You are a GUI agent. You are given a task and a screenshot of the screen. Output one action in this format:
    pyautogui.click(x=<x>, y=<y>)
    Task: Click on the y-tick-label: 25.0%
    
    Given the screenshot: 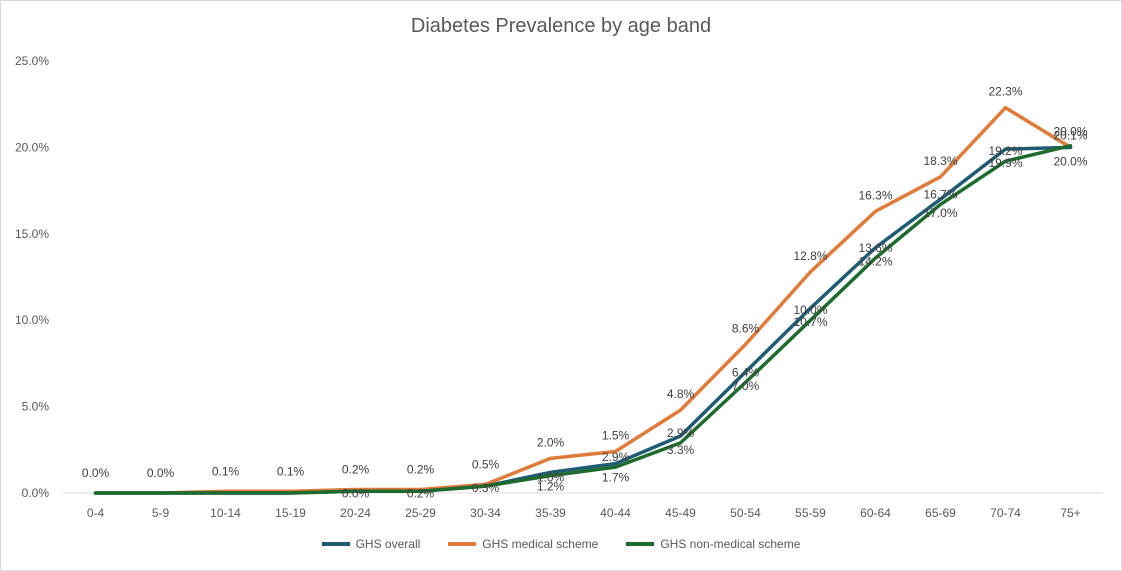 What is the action you would take?
    pyautogui.click(x=32, y=61)
    